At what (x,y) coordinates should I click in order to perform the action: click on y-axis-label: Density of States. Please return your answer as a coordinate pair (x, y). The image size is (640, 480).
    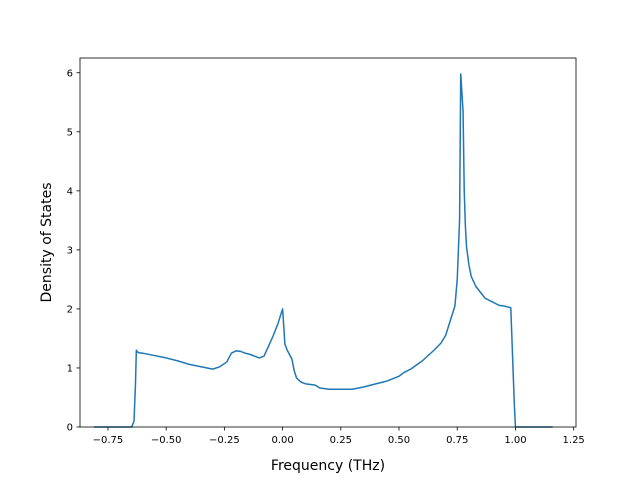
    Looking at the image, I should click on (47, 243).